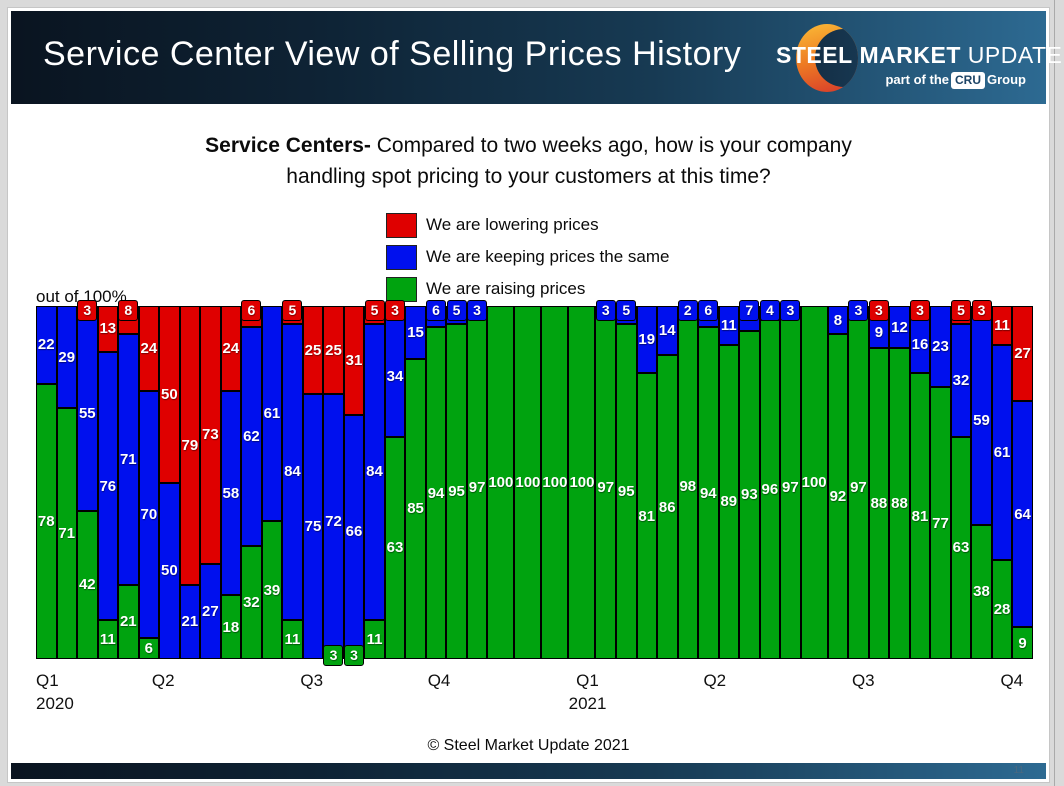 This screenshot has width=1064, height=786. Describe the element at coordinates (415, 332) in the screenshot. I see `segment-label-keeping: 15` at that location.